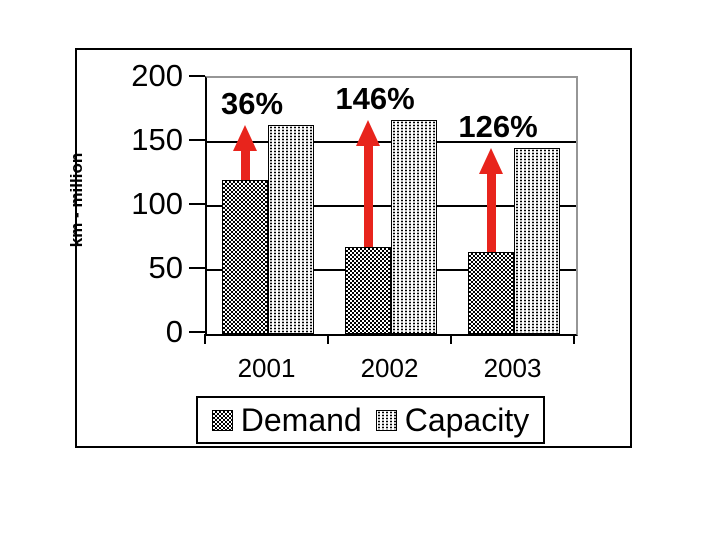 This screenshot has width=720, height=540. I want to click on bar-demand-2003, so click(491, 293).